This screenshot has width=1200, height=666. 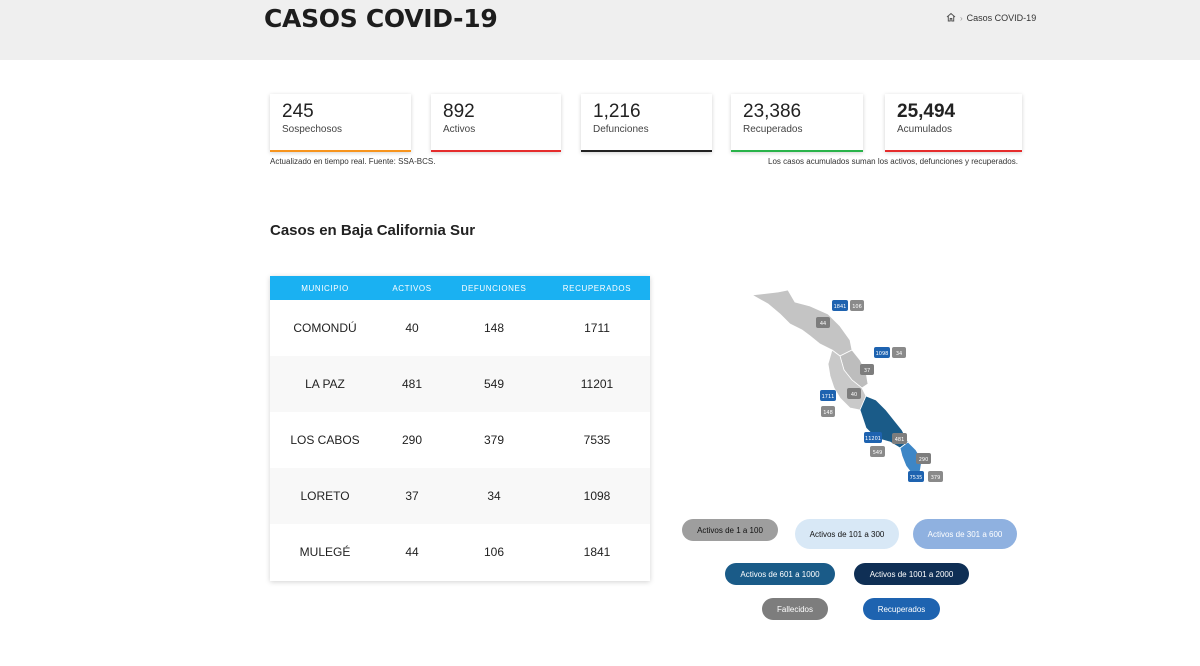 What do you see at coordinates (312, 129) in the screenshot?
I see `stat-label: Sospechosos` at bounding box center [312, 129].